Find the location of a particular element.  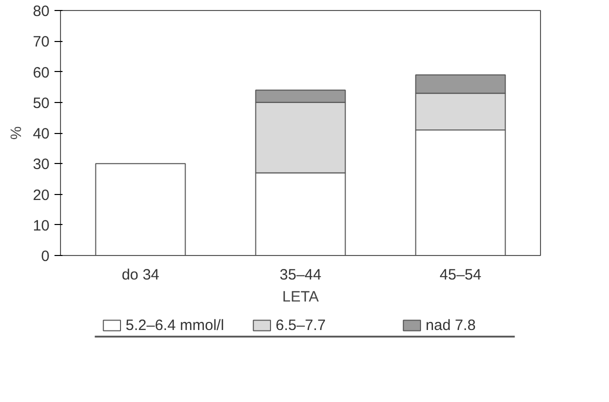

x-tick-label: do 34 is located at coordinates (141, 275).